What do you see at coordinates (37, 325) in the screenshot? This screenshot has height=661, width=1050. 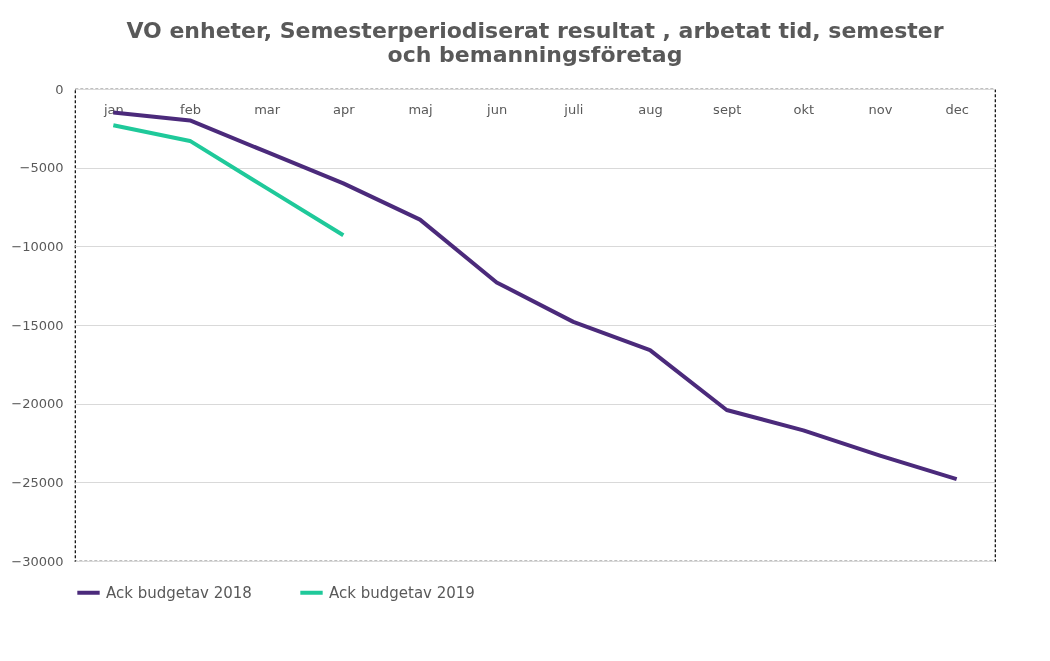 I see `y-tick-label: −15000` at bounding box center [37, 325].